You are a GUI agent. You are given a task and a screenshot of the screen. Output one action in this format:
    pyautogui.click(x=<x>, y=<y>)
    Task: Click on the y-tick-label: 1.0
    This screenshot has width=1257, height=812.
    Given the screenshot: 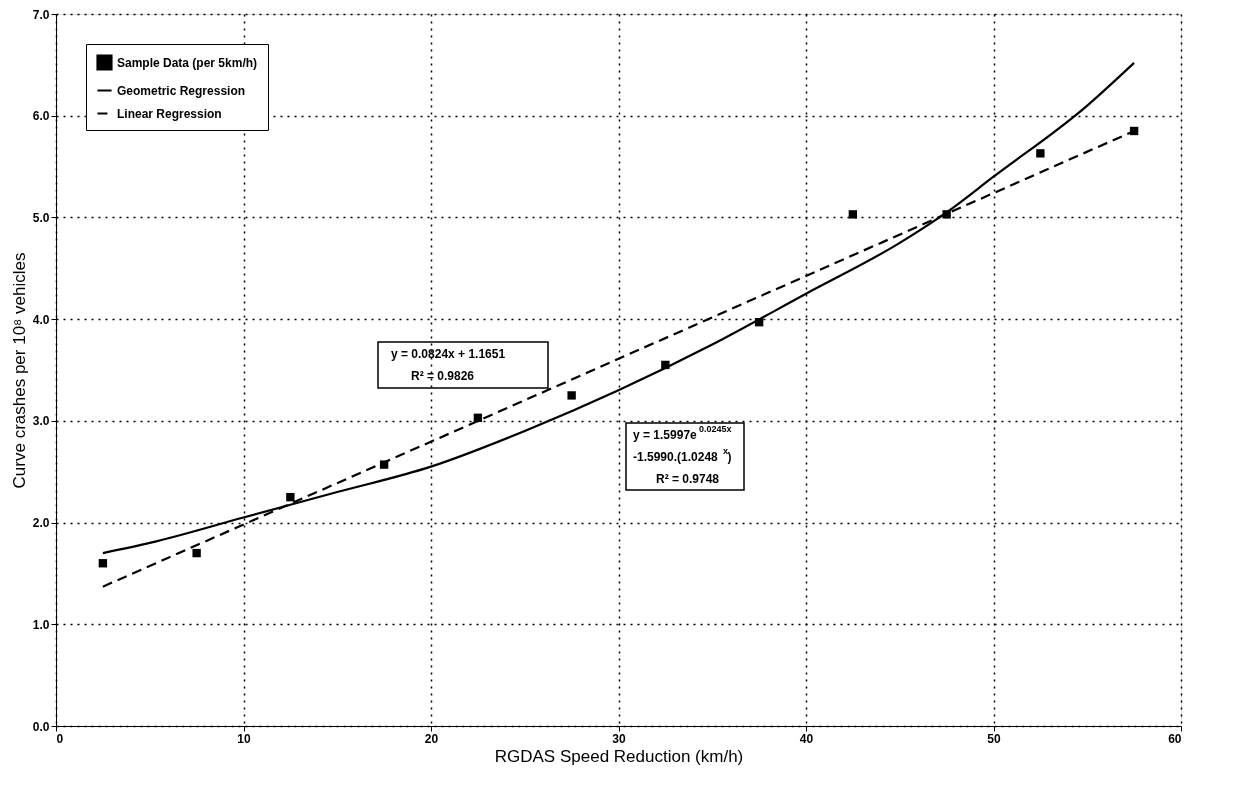 What is the action you would take?
    pyautogui.click(x=41, y=624)
    